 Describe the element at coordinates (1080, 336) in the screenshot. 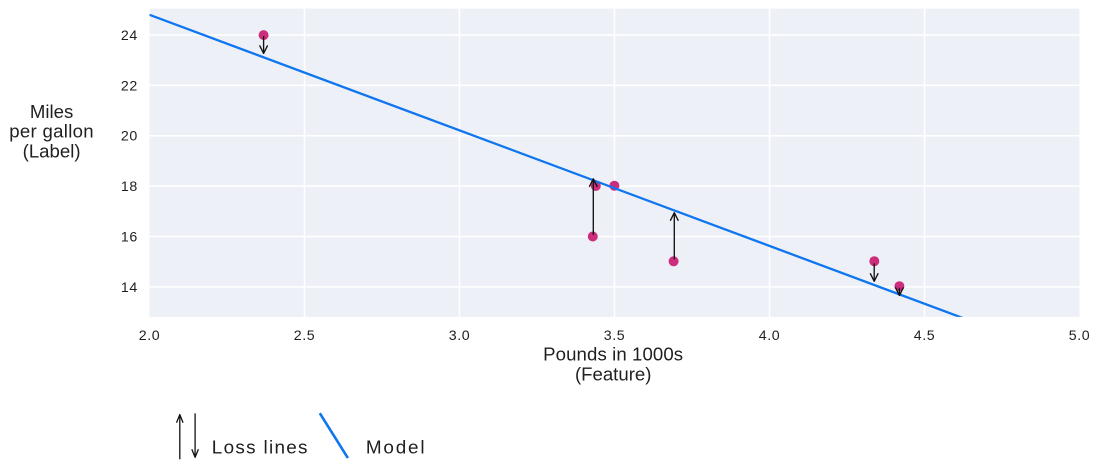

I see `svg-text: 5.0` at that location.